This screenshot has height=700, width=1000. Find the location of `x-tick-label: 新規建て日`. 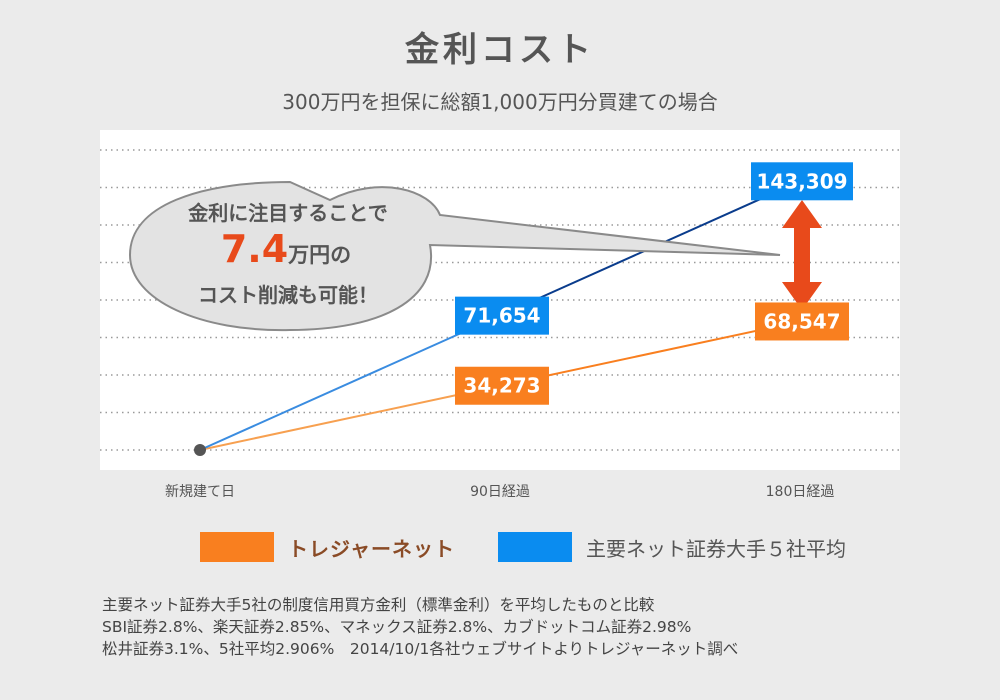

x-tick-label: 新規建て日 is located at coordinates (200, 492).